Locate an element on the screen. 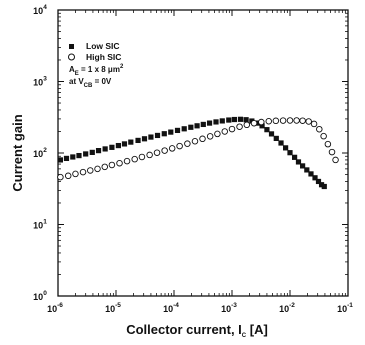 This screenshot has height=345, width=365. y-tick-label: 10⁴ is located at coordinates (40, 10).